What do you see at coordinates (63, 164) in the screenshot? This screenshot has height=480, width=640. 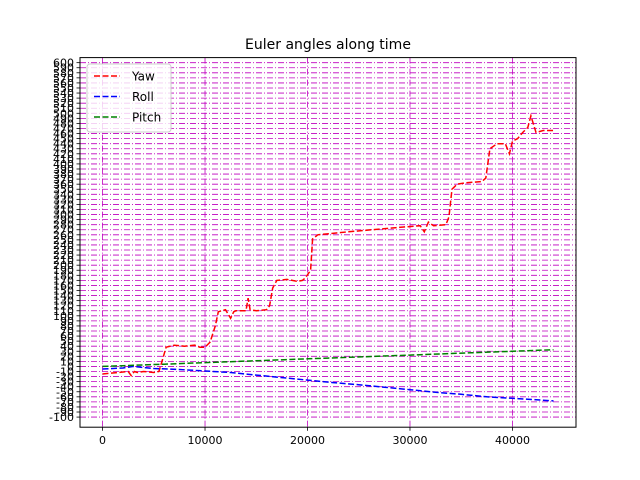 I see `y-tick-label: 400` at bounding box center [63, 164].